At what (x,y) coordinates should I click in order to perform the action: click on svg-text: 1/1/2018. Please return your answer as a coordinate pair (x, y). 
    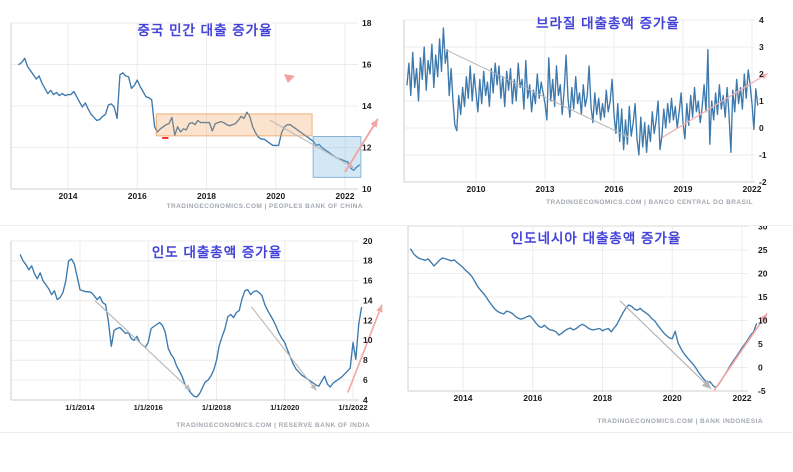
    Looking at the image, I should click on (216, 407).